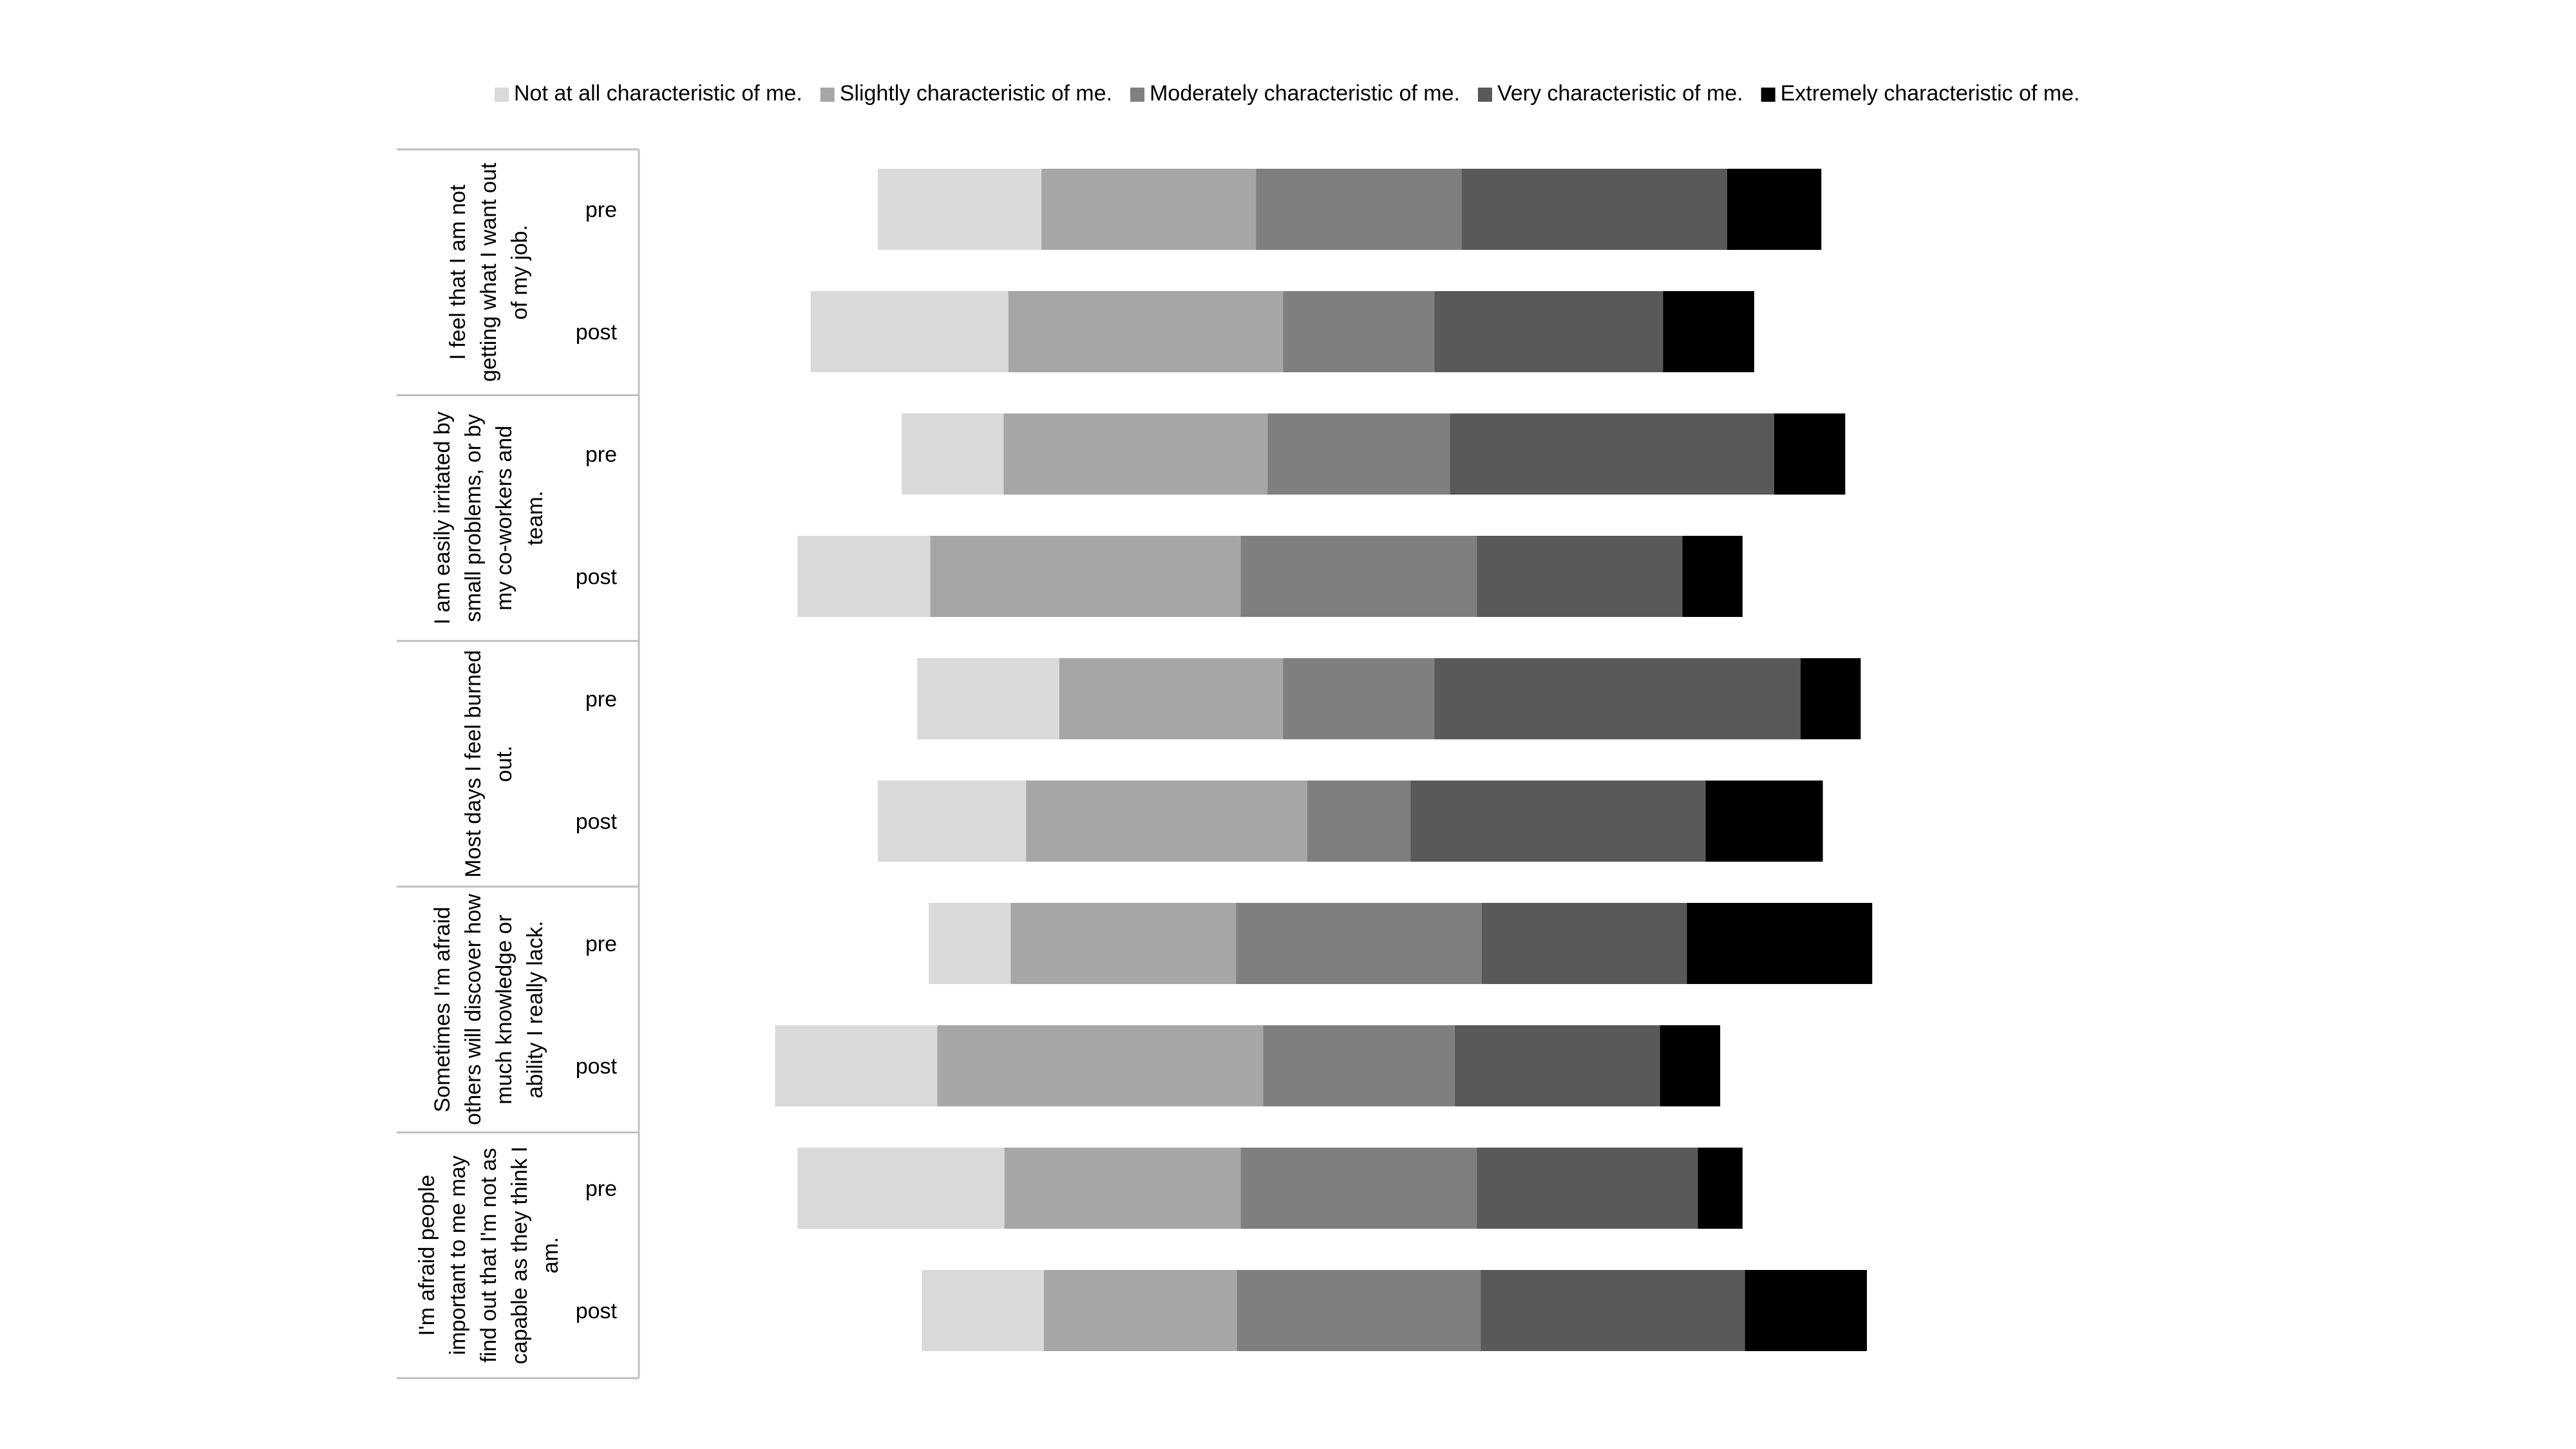 This screenshot has width=2576, height=1449. I want to click on group-label-line: ability I really lack., so click(535, 1010).